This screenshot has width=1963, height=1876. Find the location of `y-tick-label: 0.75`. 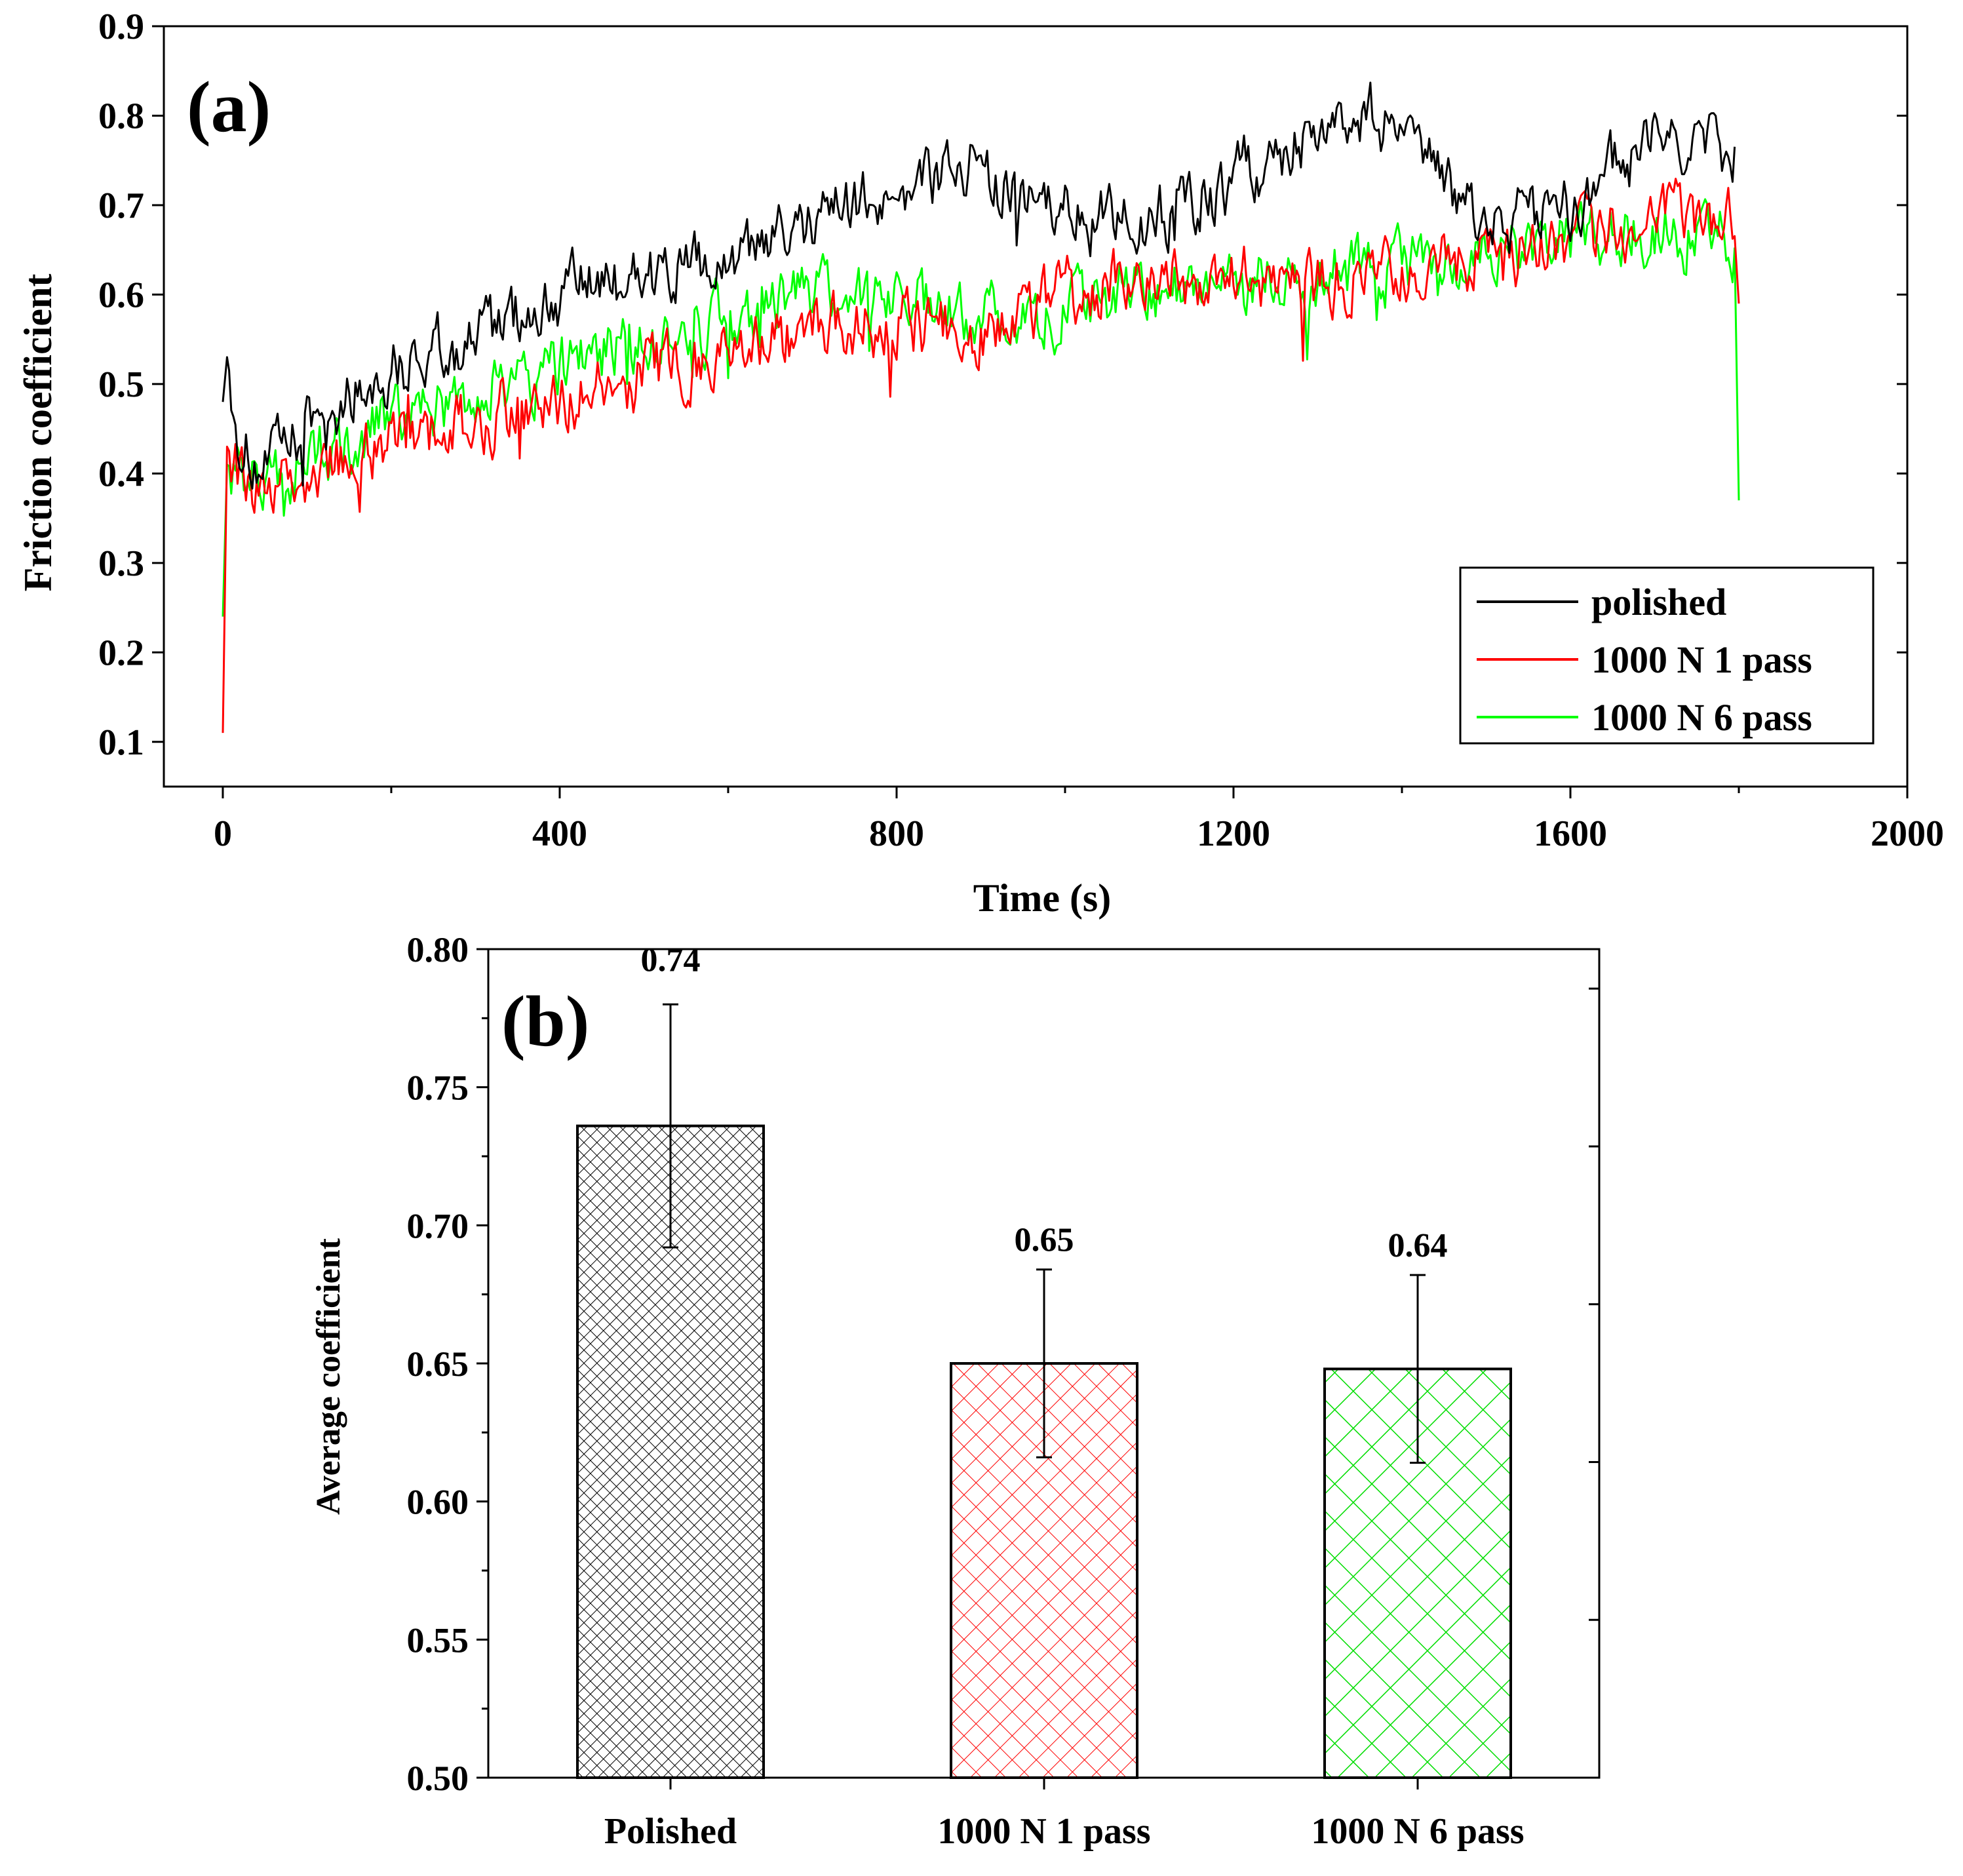

y-tick-label: 0.75 is located at coordinates (438, 1088).